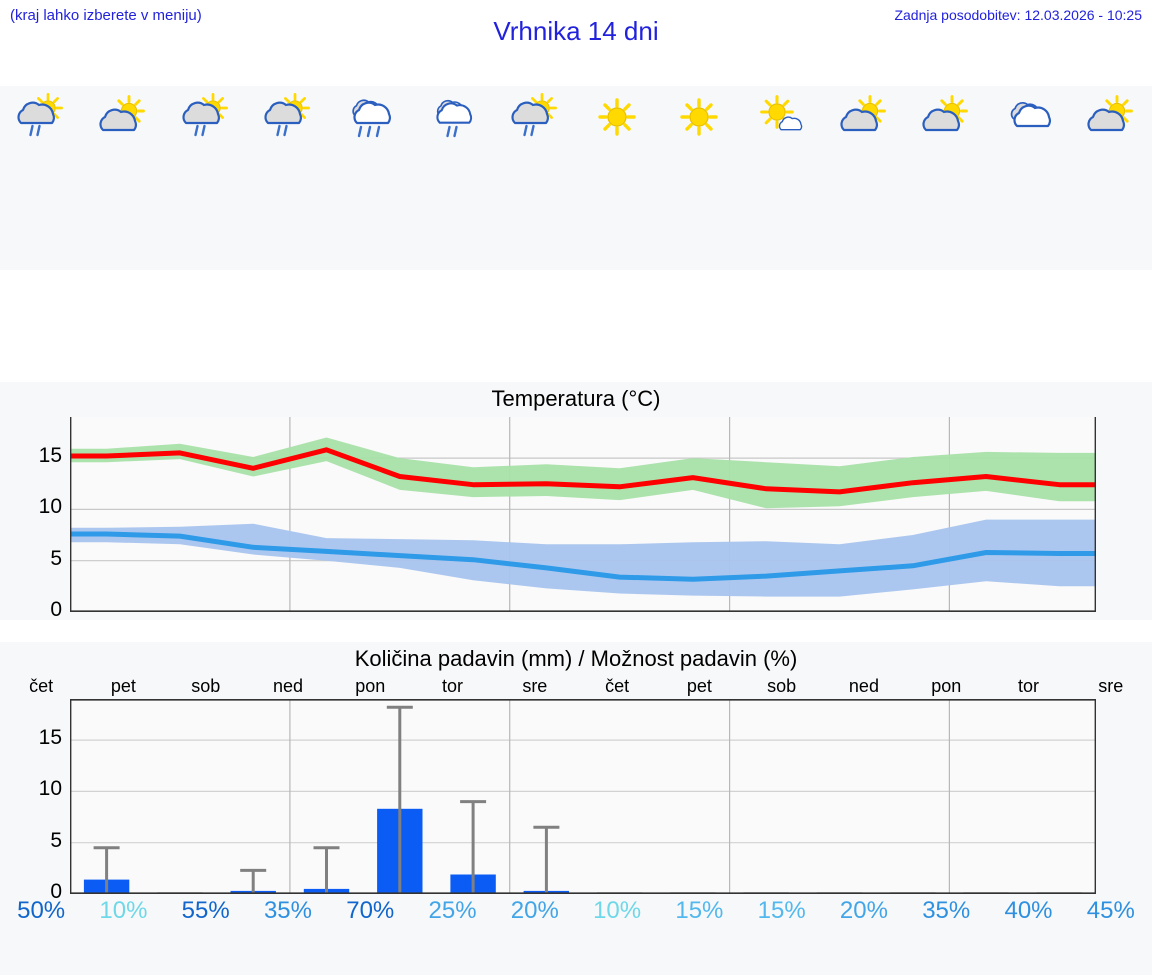 Image resolution: width=1152 pixels, height=975 pixels. Describe the element at coordinates (453, 117) in the screenshot. I see `cloud-rain-icon` at that location.